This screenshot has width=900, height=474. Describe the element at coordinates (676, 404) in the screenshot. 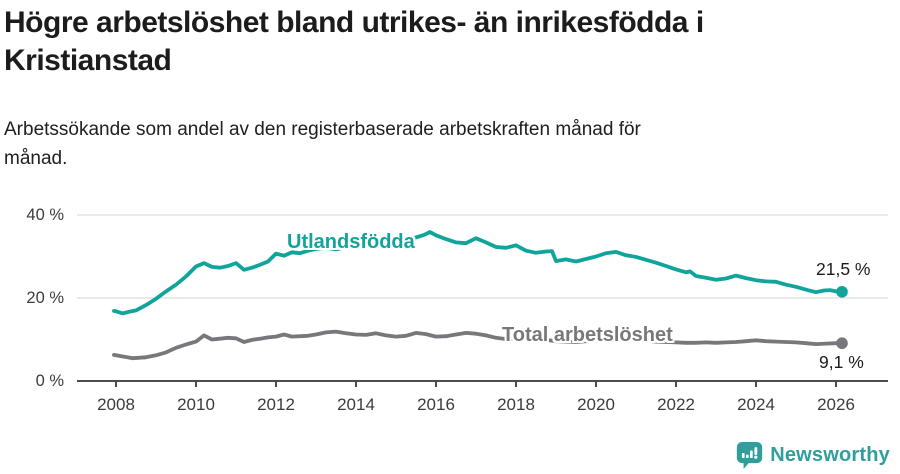

I see `x-tick-label: 2022` at that location.